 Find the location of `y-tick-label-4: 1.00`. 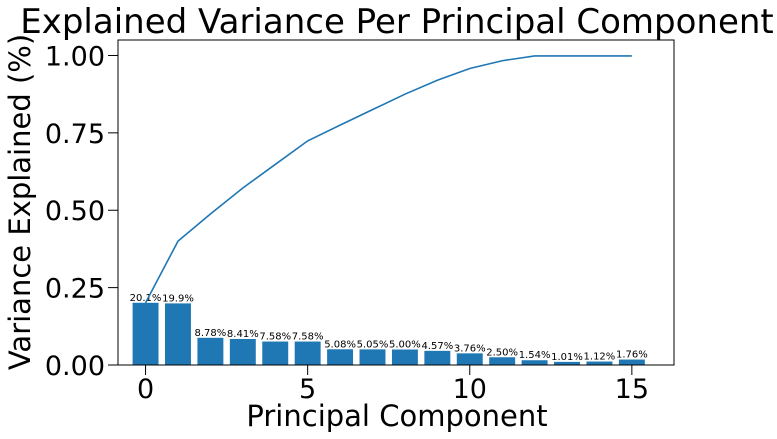

y-tick-label-4: 1.00 is located at coordinates (75, 56).